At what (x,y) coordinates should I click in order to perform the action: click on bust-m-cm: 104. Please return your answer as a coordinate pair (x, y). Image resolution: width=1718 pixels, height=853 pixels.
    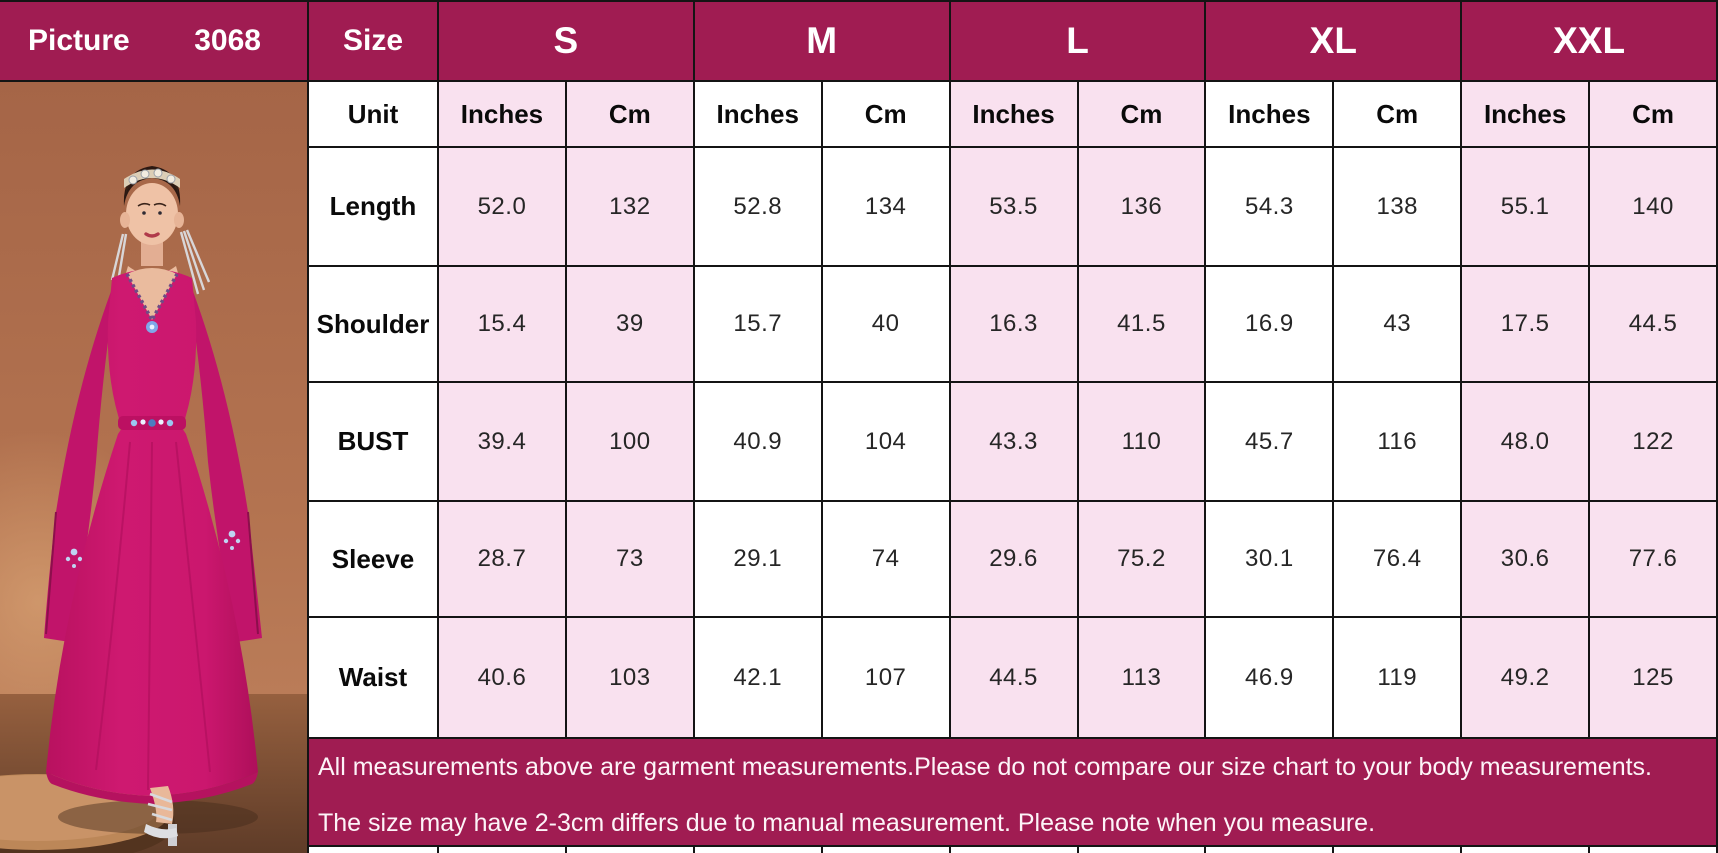
    Looking at the image, I should click on (886, 442).